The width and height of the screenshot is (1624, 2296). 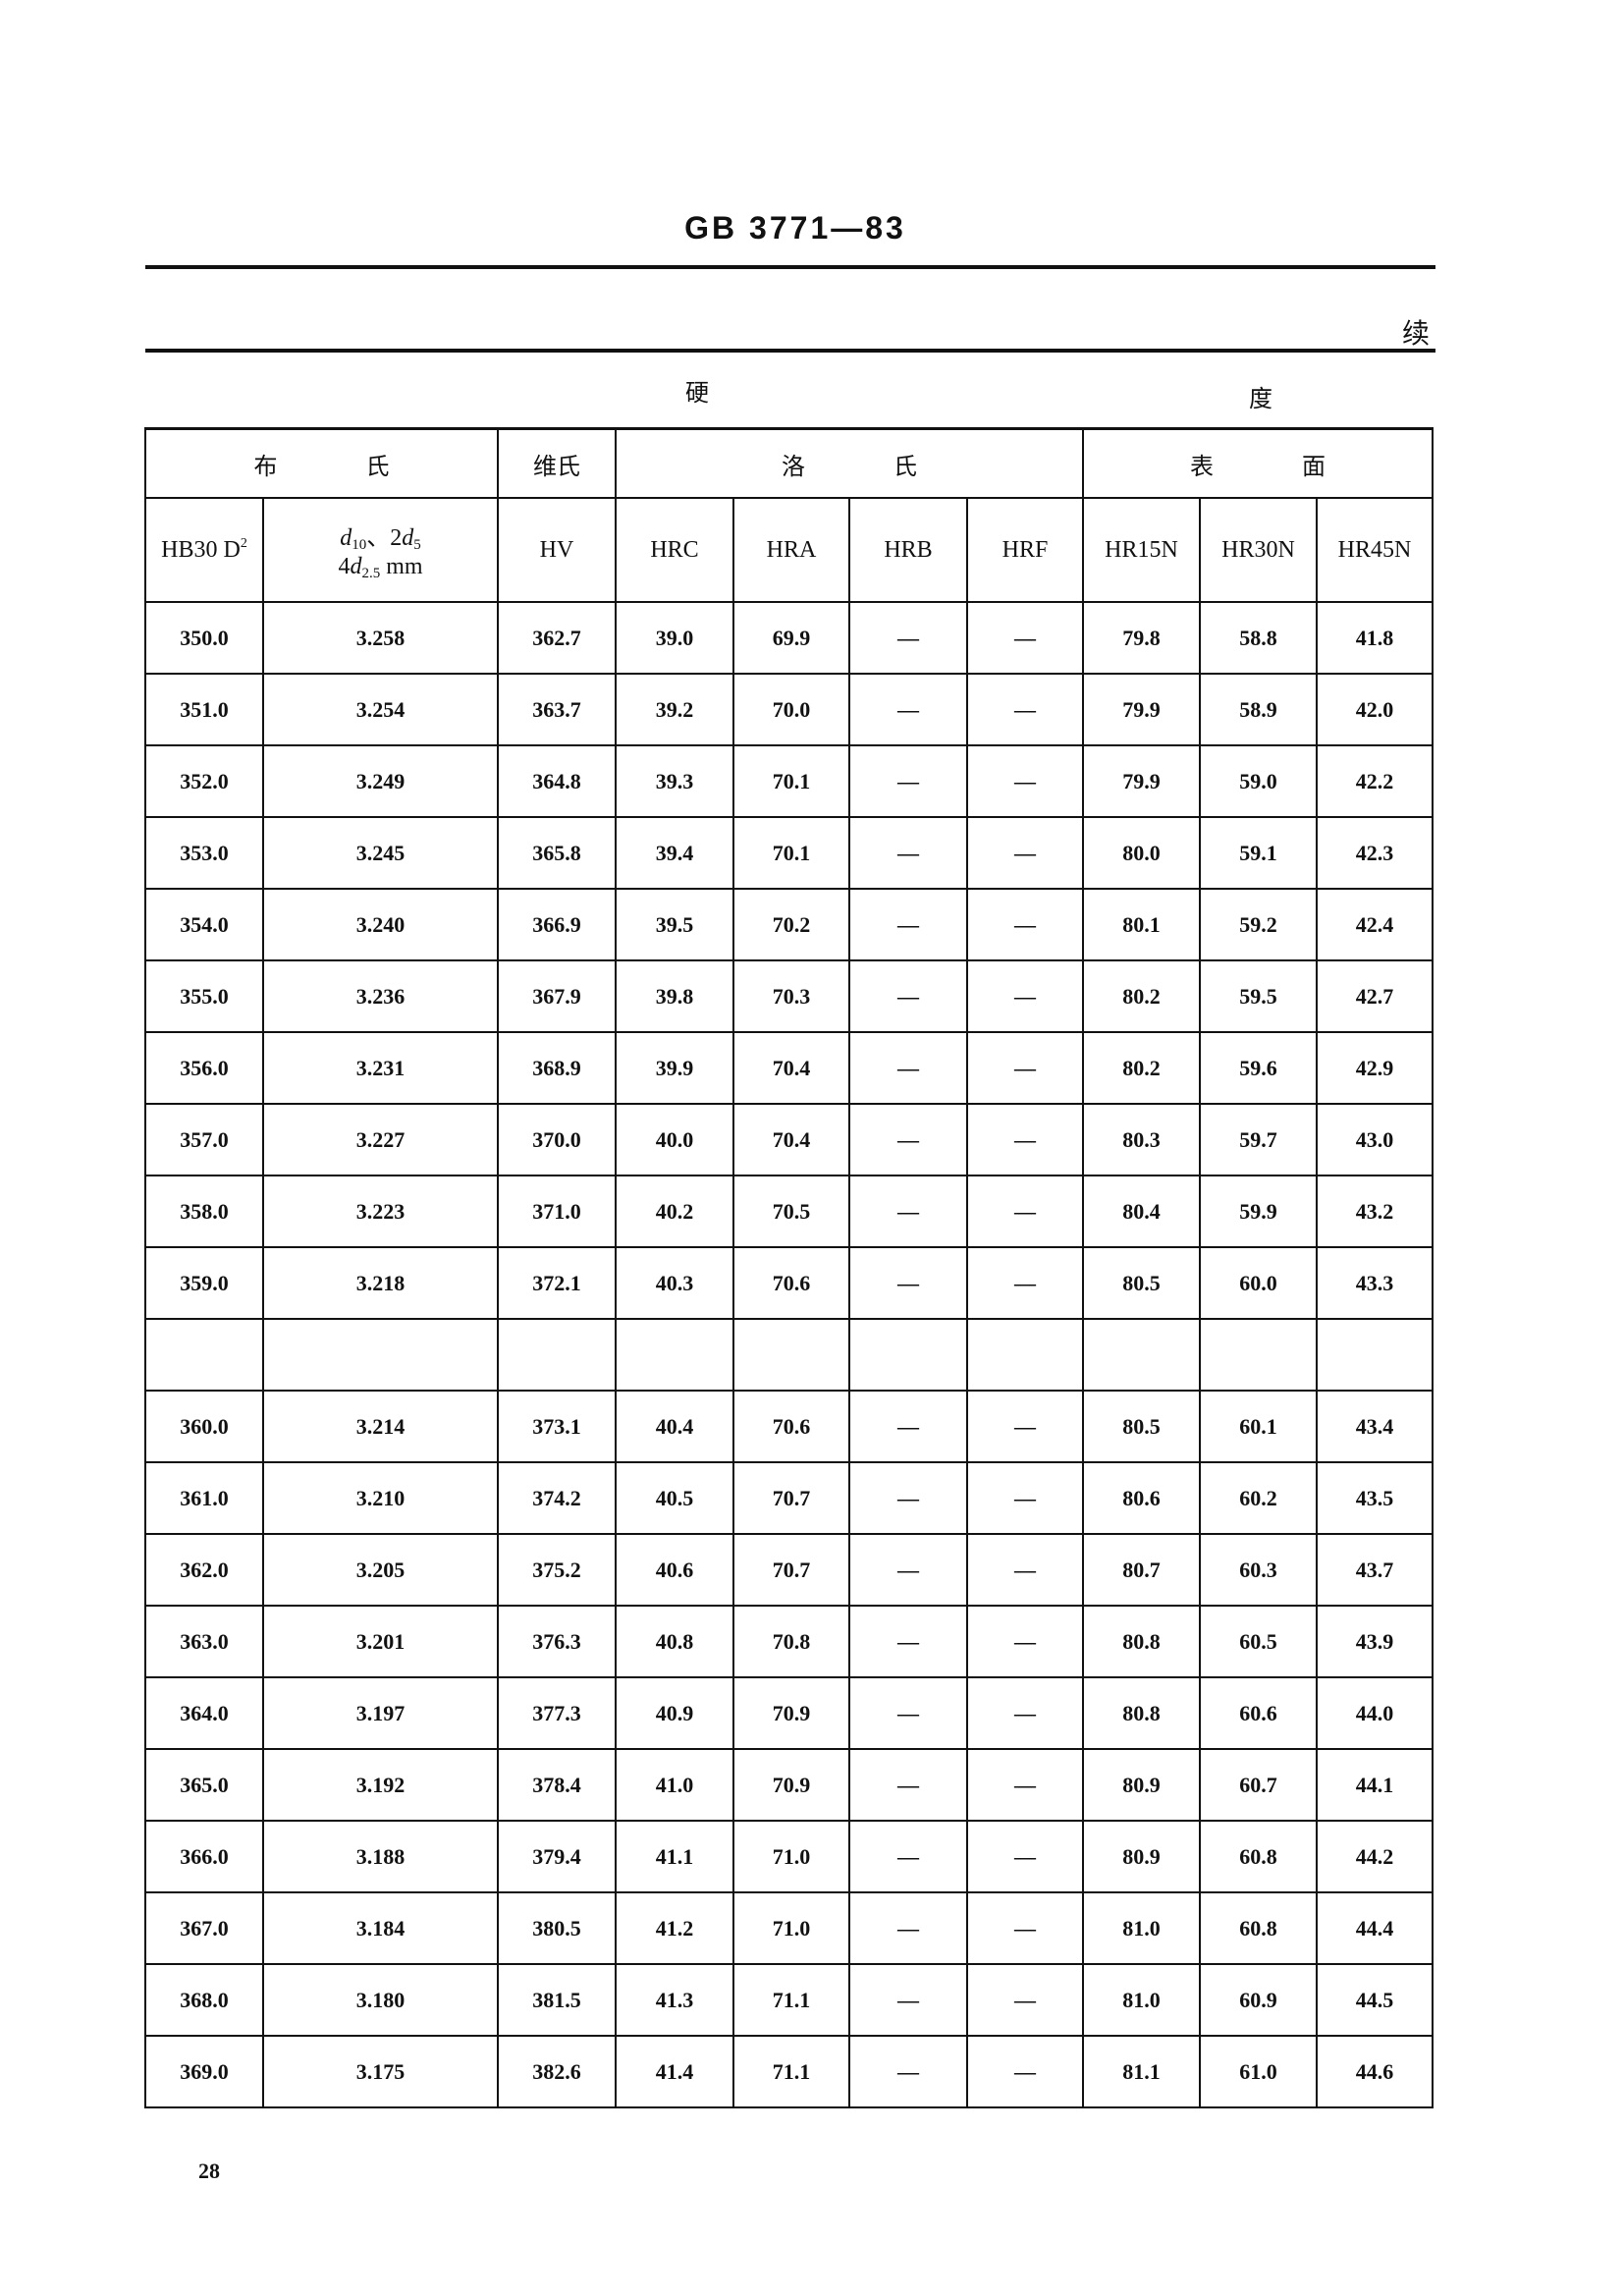 What do you see at coordinates (557, 550) in the screenshot?
I see `col-header-hv: HV` at bounding box center [557, 550].